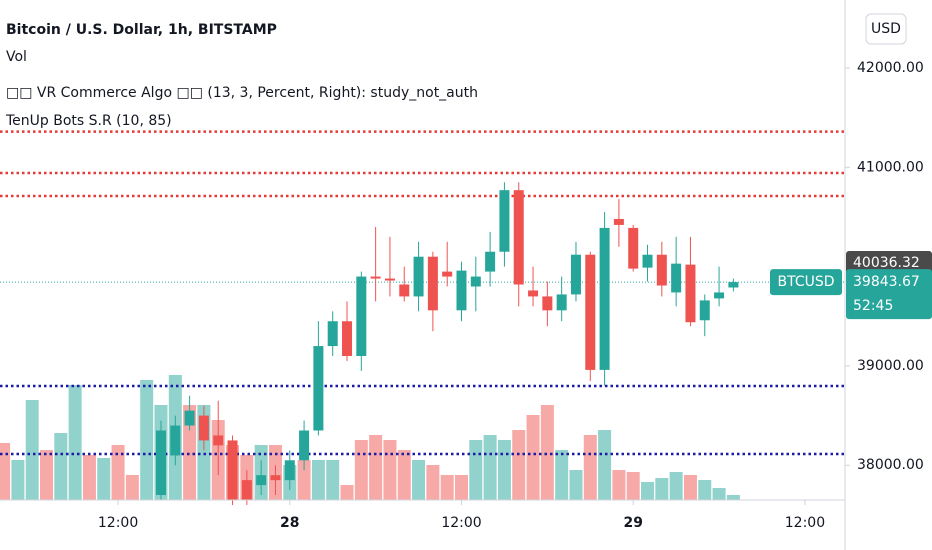  I want to click on crosshair-label-bg, so click(889, 263).